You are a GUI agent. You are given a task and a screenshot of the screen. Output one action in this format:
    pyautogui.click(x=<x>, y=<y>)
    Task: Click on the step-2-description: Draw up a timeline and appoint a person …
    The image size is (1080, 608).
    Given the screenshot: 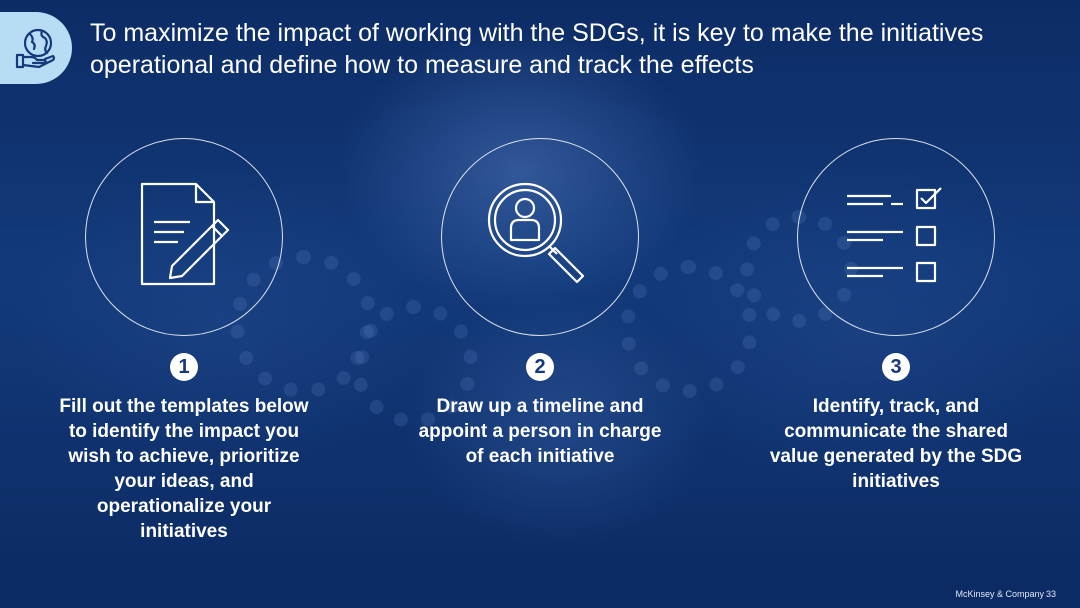 What is the action you would take?
    pyautogui.click(x=540, y=431)
    